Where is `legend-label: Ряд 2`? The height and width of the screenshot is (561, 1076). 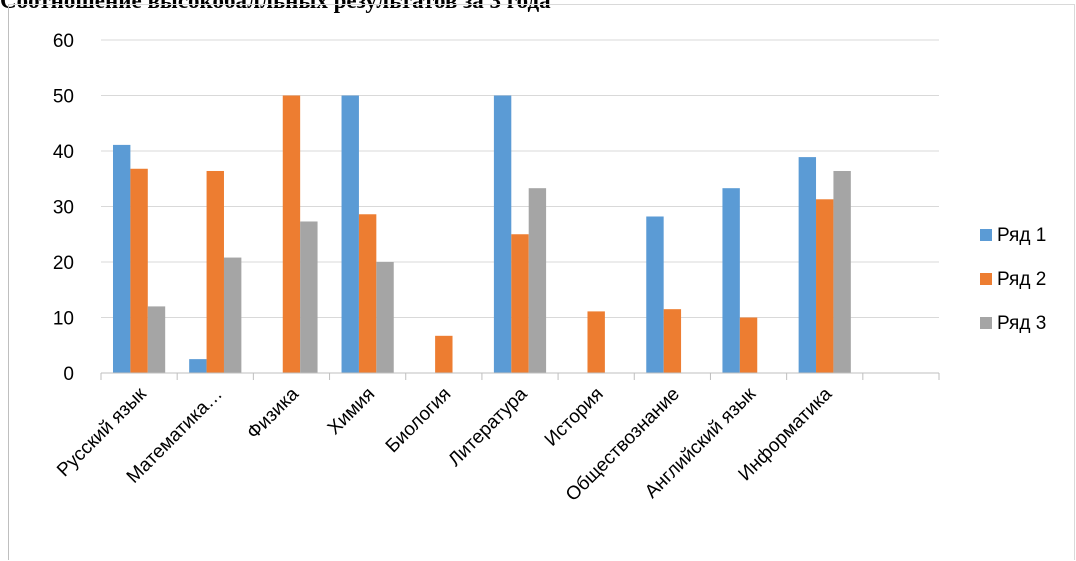
legend-label: Ряд 2 is located at coordinates (1021, 279).